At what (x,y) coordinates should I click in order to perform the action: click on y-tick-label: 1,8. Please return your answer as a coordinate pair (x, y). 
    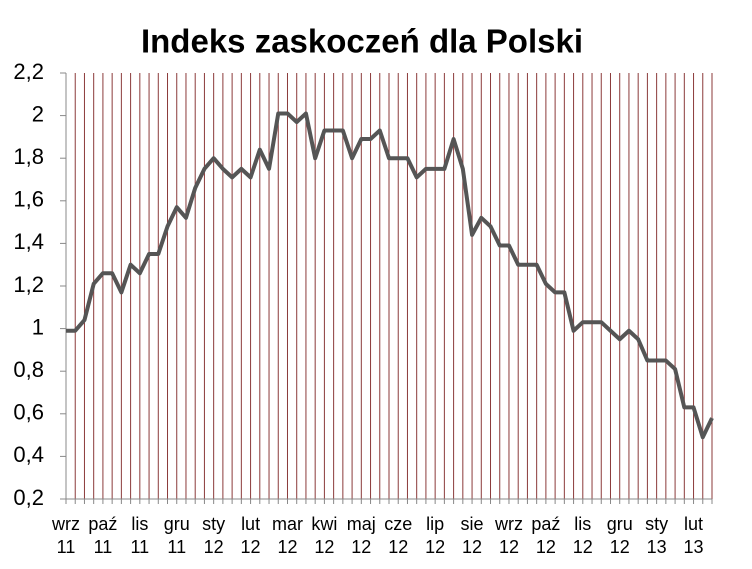
    Looking at the image, I should click on (28, 156).